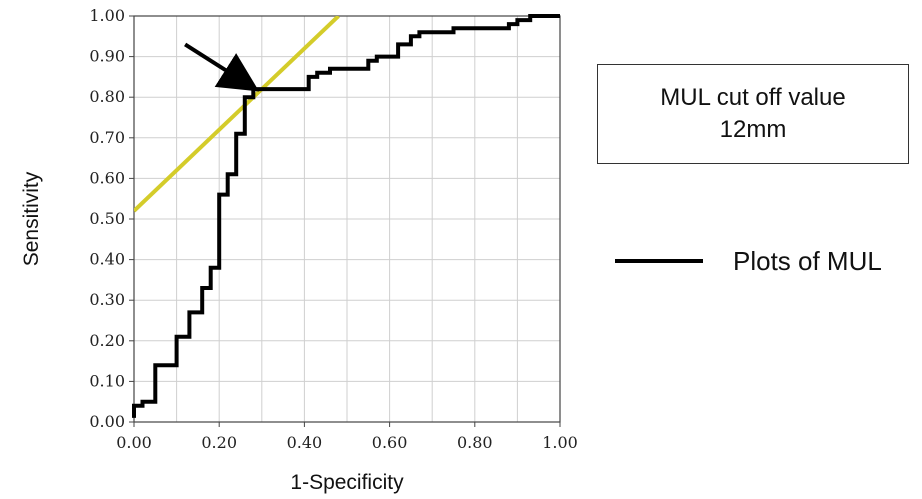 The width and height of the screenshot is (922, 499). What do you see at coordinates (390, 442) in the screenshot?
I see `x-tick-label: 0.60` at bounding box center [390, 442].